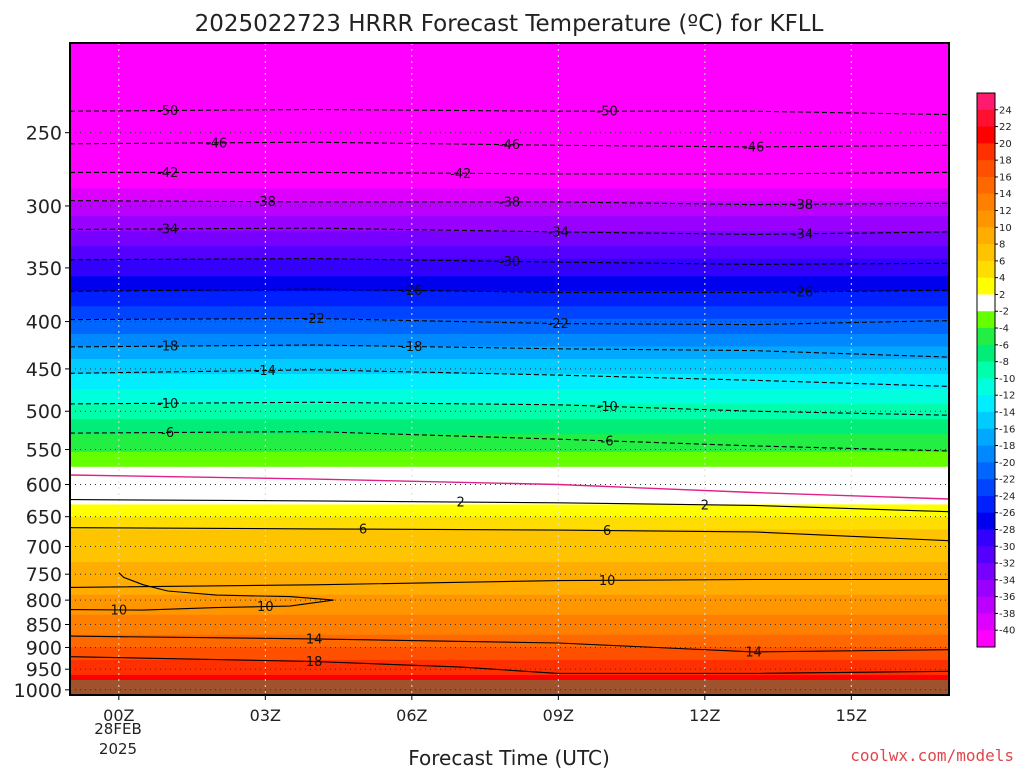  What do you see at coordinates (1005, 177) in the screenshot?
I see `colorbar-label: 16` at bounding box center [1005, 177].